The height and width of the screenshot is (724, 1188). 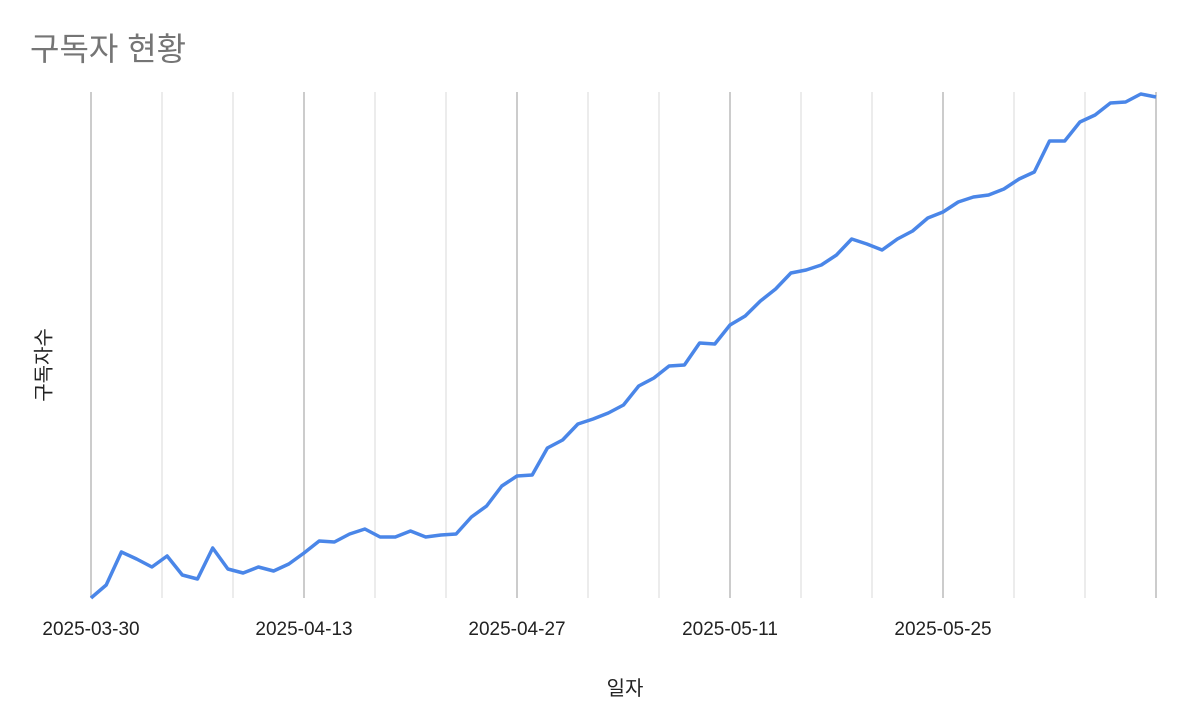 I want to click on x-tick-label: 2025-05-25, so click(x=942, y=629).